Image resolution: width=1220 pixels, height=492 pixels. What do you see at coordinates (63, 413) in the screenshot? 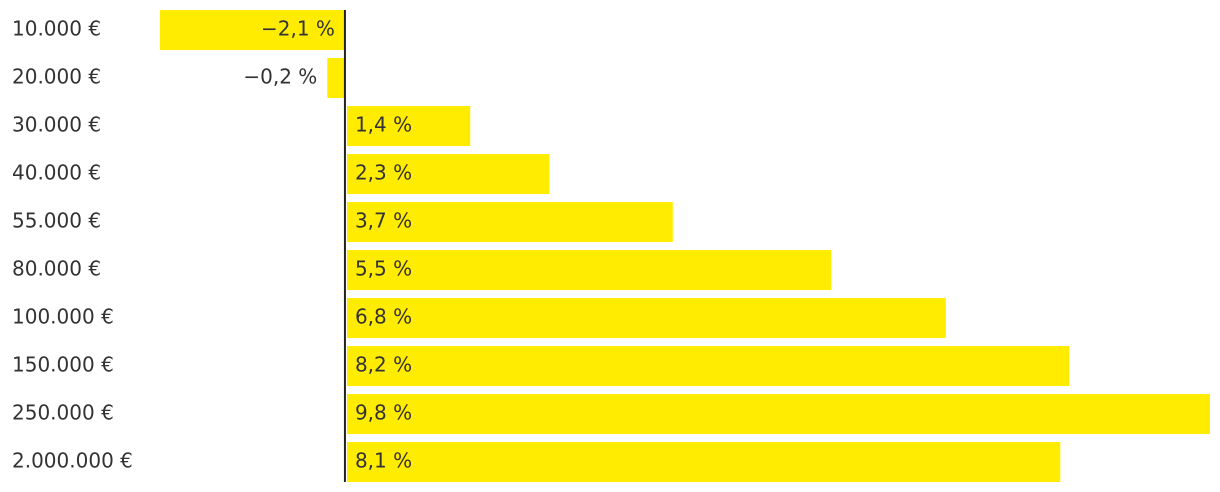
I see `category-label: 250.000 €` at bounding box center [63, 413].